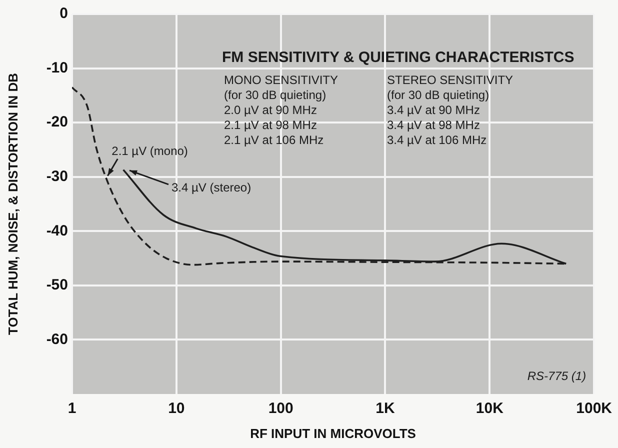  What do you see at coordinates (333, 433) in the screenshot?
I see `x-axis-title: RF INPUT IN MICROVOLTS` at bounding box center [333, 433].